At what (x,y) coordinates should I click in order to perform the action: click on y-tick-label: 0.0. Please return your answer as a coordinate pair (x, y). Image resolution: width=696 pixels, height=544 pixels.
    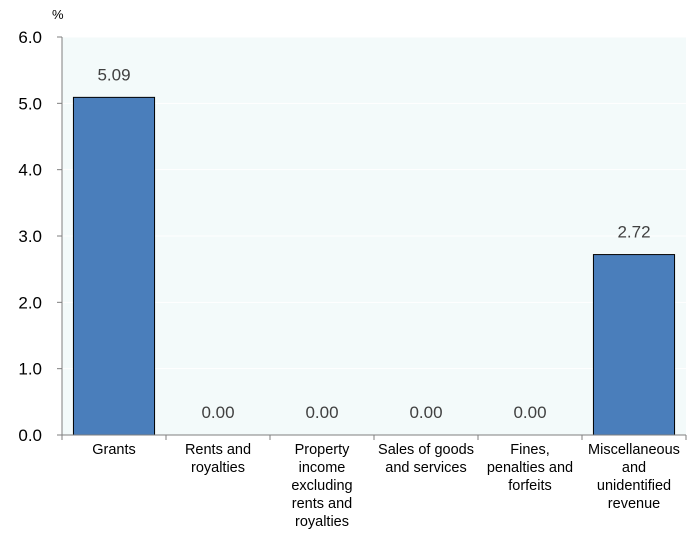
    Looking at the image, I should click on (30, 435).